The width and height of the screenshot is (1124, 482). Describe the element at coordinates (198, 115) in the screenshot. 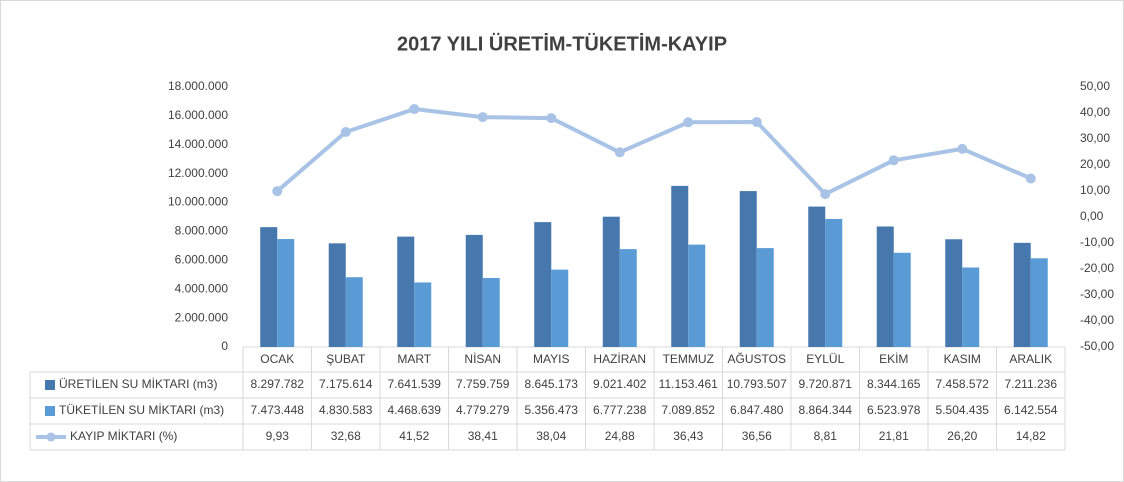

I see `y-tick-label: 16.000.000` at that location.